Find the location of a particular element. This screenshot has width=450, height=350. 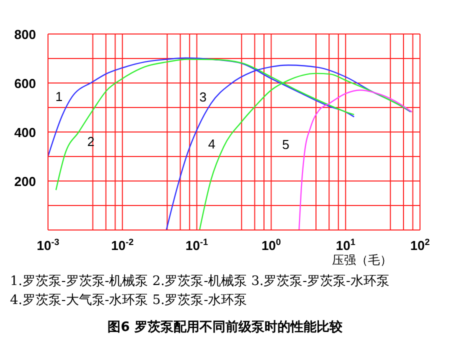

text: 1.罗茨泵-罗茨泵-机械泵 2.罗茨泵-机械泵 3.罗茨泵-罗茨泵-水环泵 is located at coordinates (200, 281).